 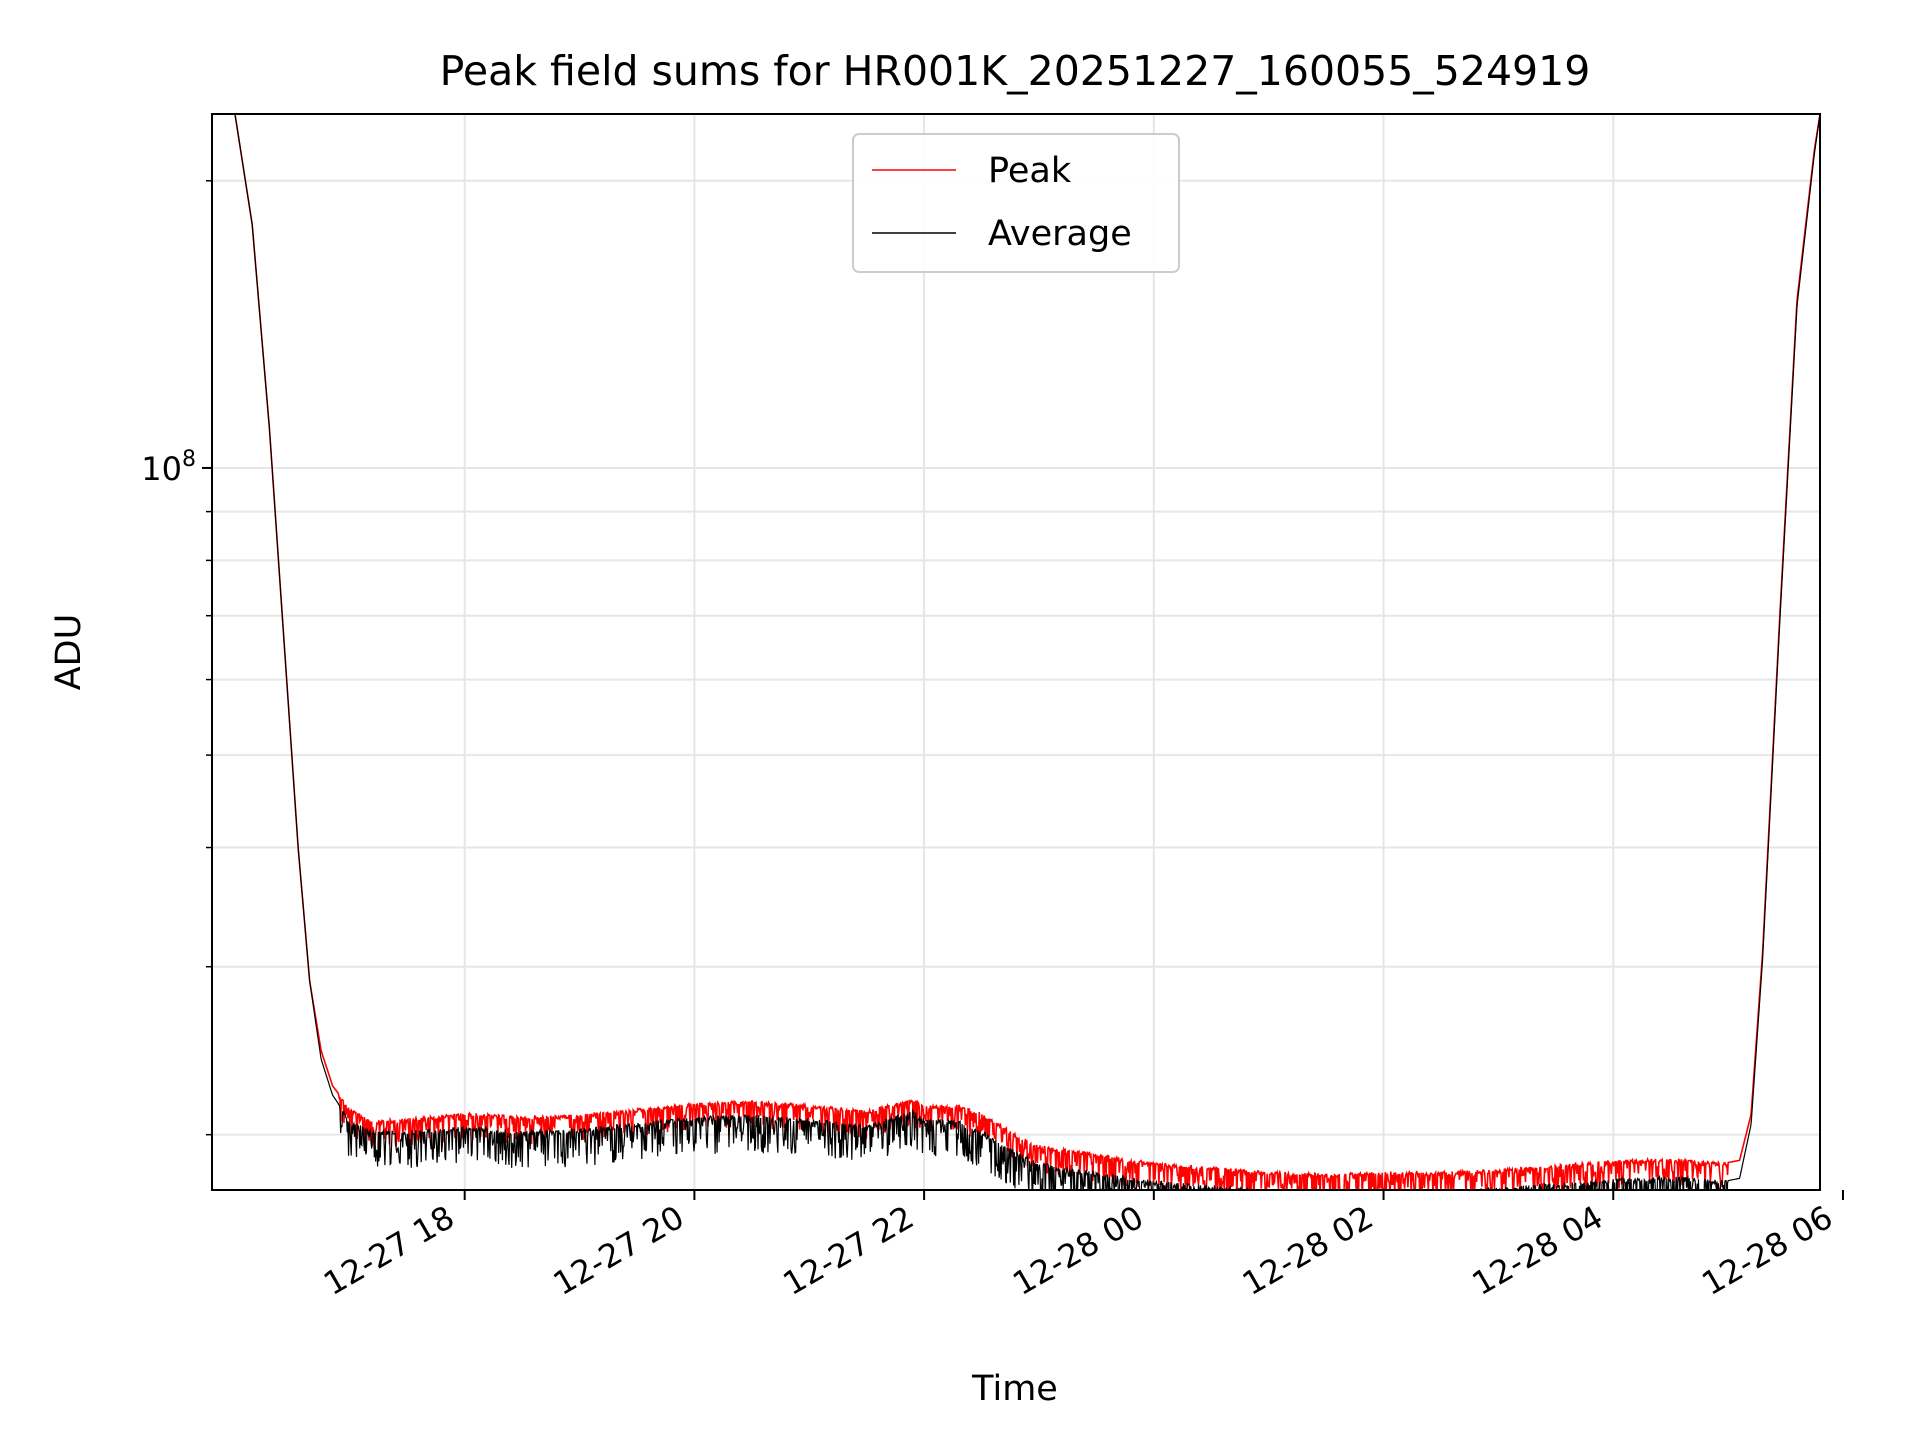 What do you see at coordinates (1030, 171) in the screenshot?
I see `legend-label-peak: Peak` at bounding box center [1030, 171].